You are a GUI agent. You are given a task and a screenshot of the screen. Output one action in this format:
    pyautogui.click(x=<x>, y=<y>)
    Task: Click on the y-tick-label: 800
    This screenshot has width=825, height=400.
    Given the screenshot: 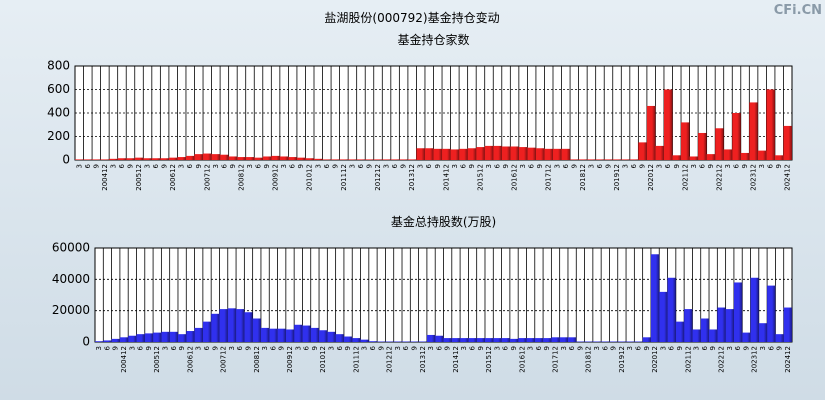 What is the action you would take?
    pyautogui.click(x=58, y=66)
    